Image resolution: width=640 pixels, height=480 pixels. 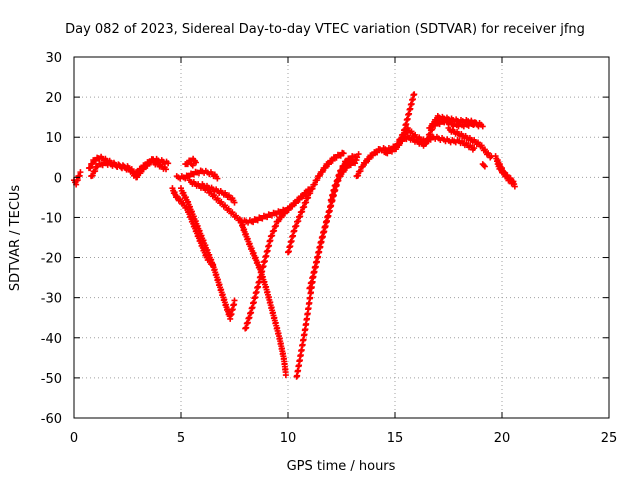 I want to click on y-tick-label: -10, so click(x=51, y=218).